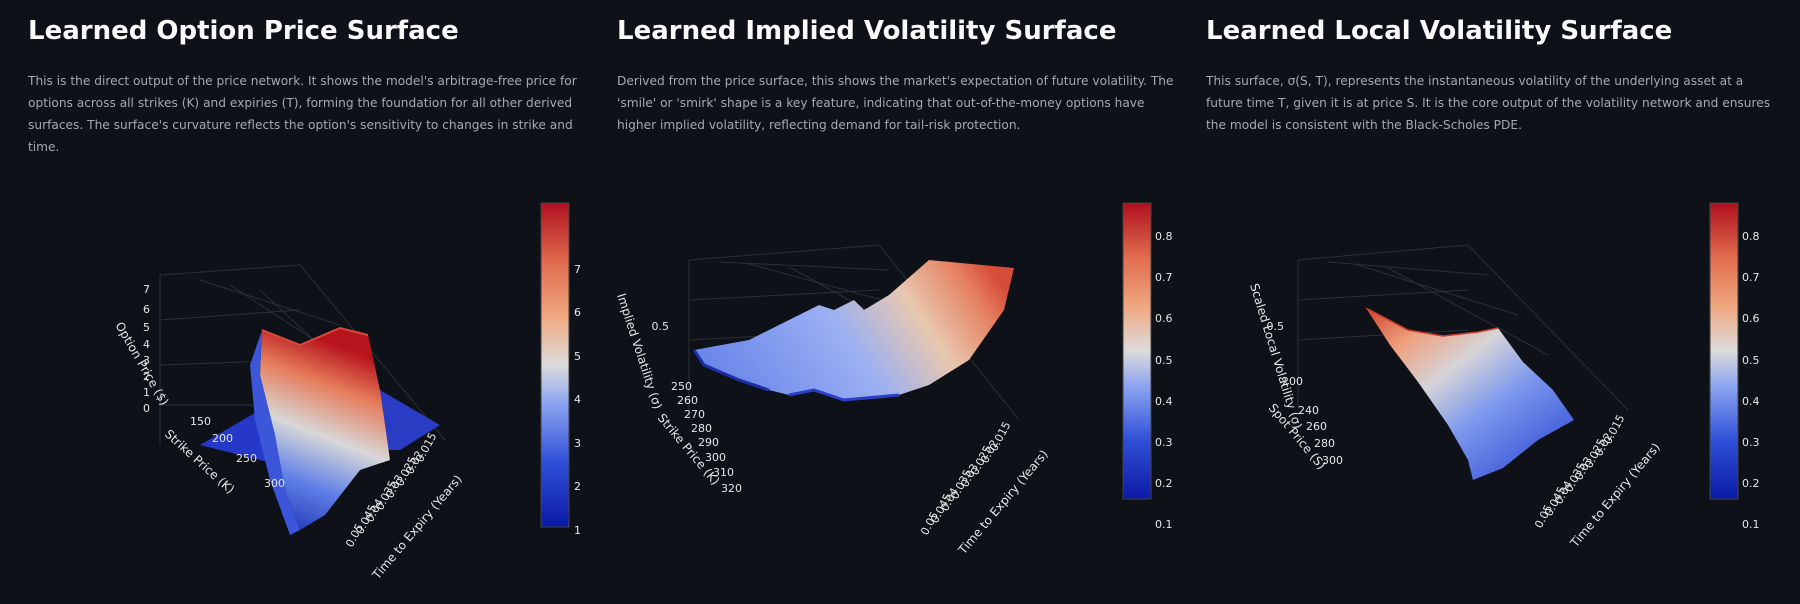 The image size is (1800, 604). I want to click on z-tick: 2, so click(146, 376).